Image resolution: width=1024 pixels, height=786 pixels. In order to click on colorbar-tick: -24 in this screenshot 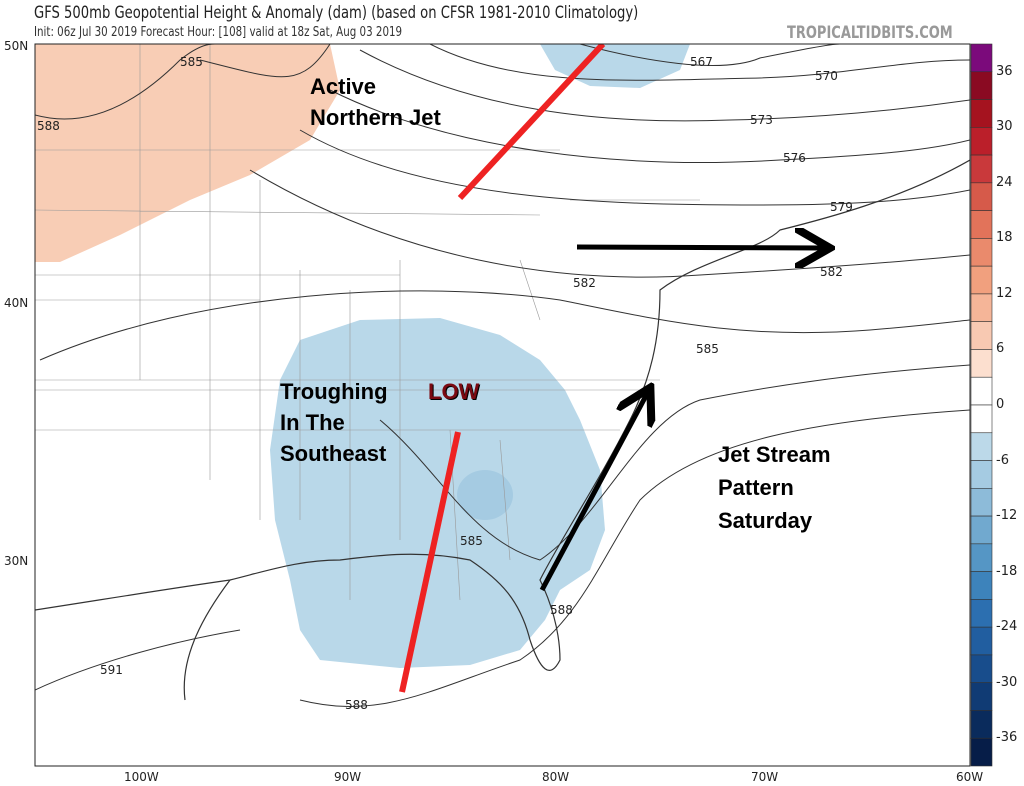, I will do `click(1007, 627)`.